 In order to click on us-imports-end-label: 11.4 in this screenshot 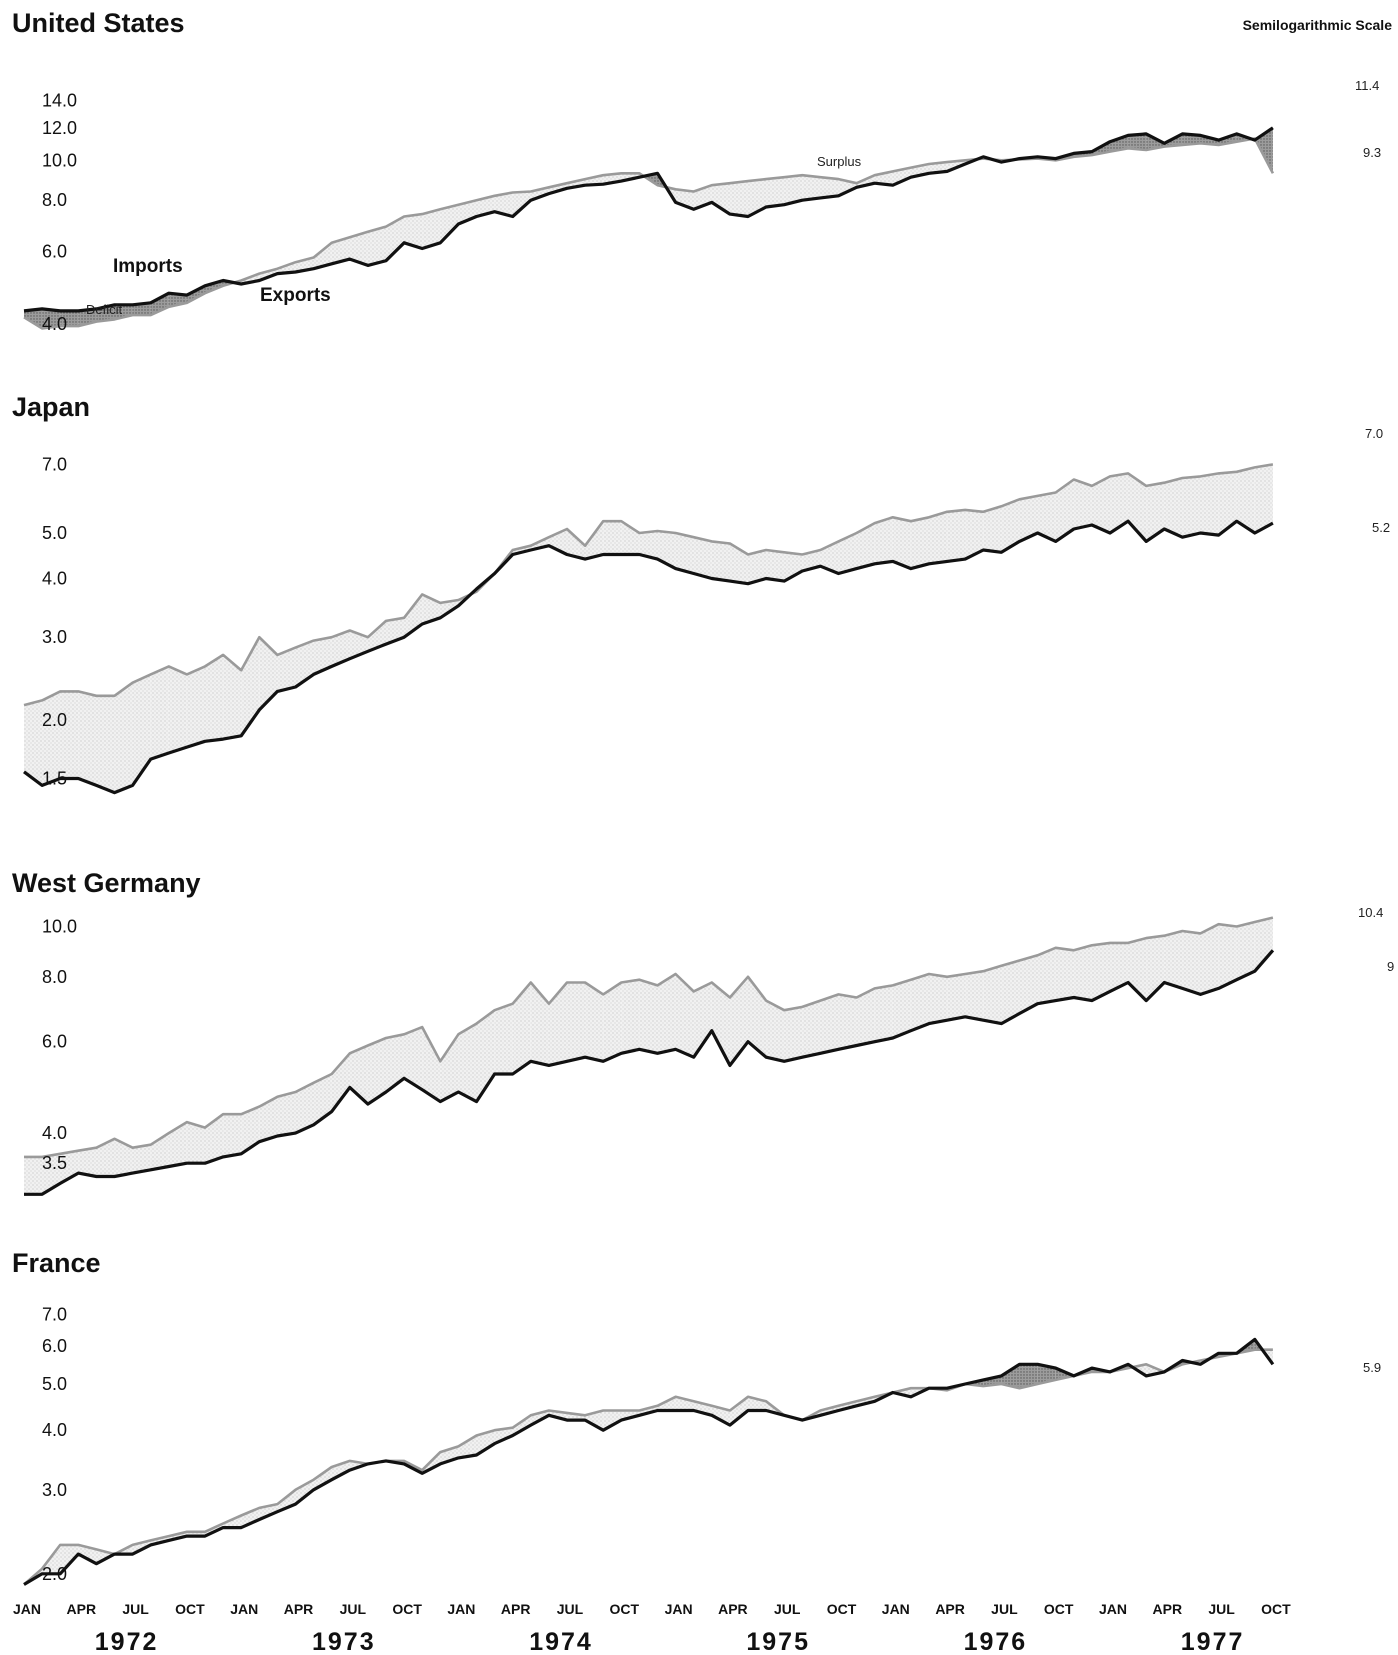, I will do `click(1367, 85)`.